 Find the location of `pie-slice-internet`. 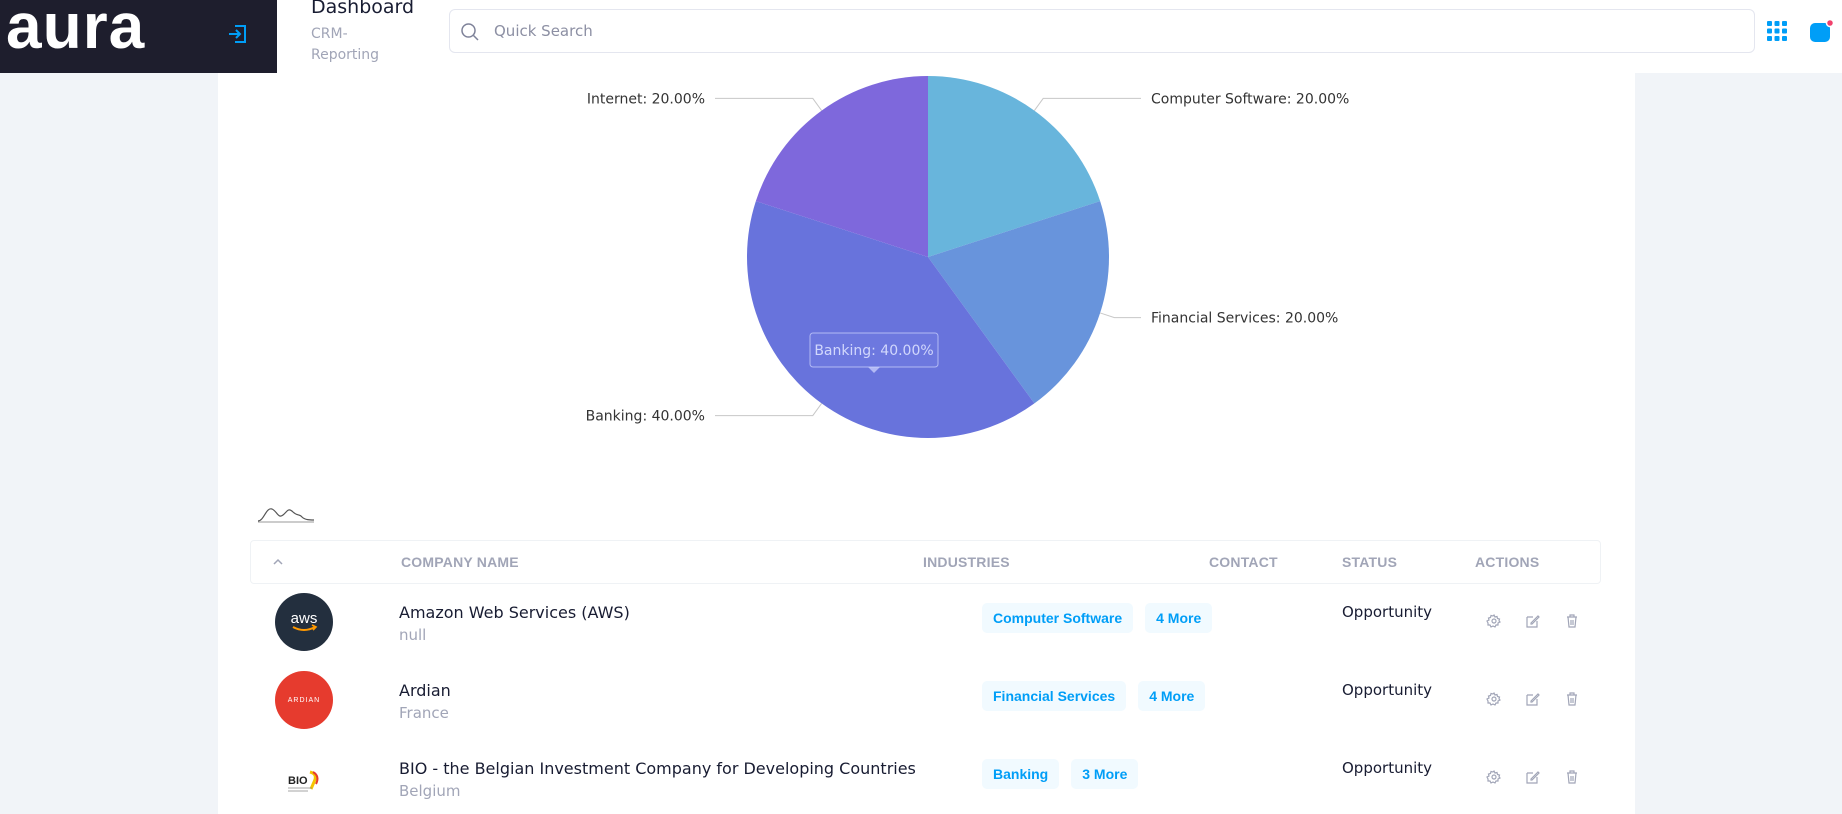

pie-slice-internet is located at coordinates (841, 166).